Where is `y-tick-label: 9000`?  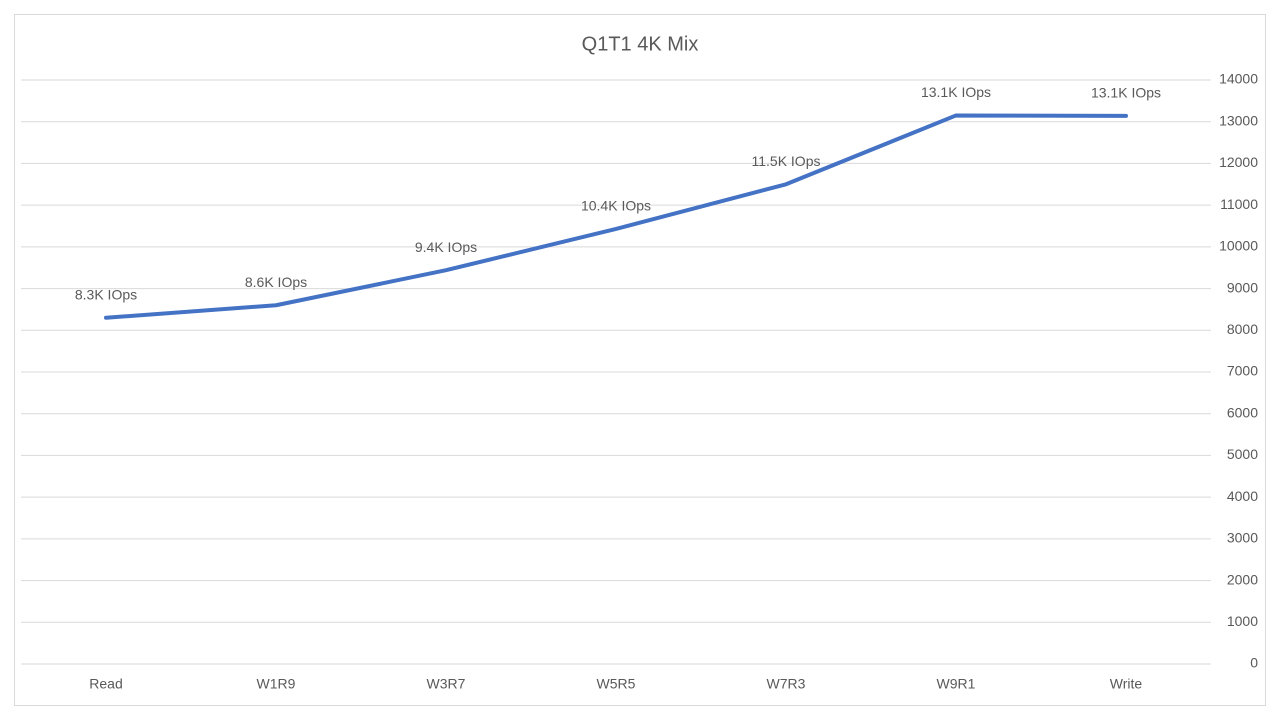
y-tick-label: 9000 is located at coordinates (1242, 287).